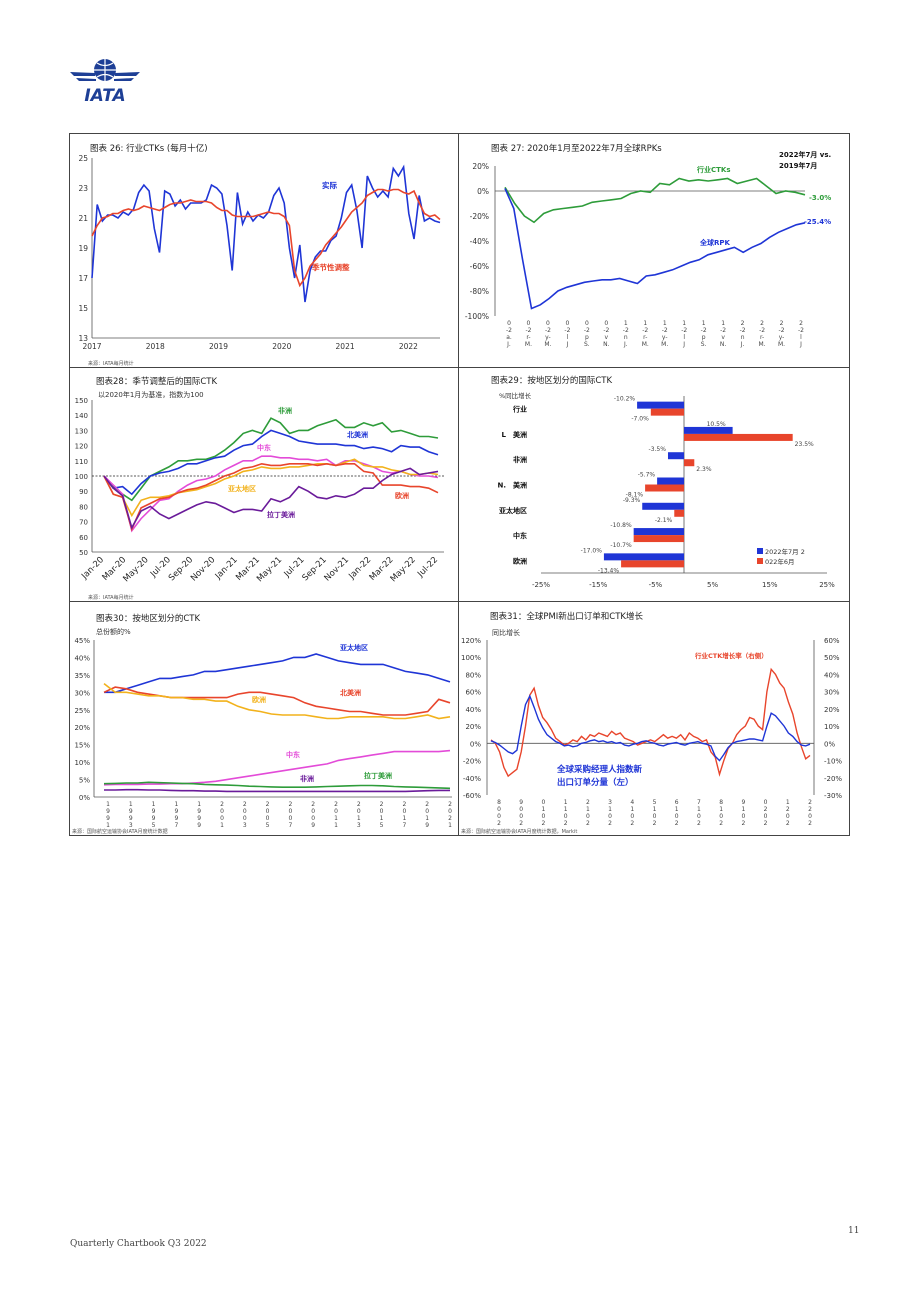  Describe the element at coordinates (473, 710) in the screenshot. I see `y-tick-label-left: 40%` at that location.